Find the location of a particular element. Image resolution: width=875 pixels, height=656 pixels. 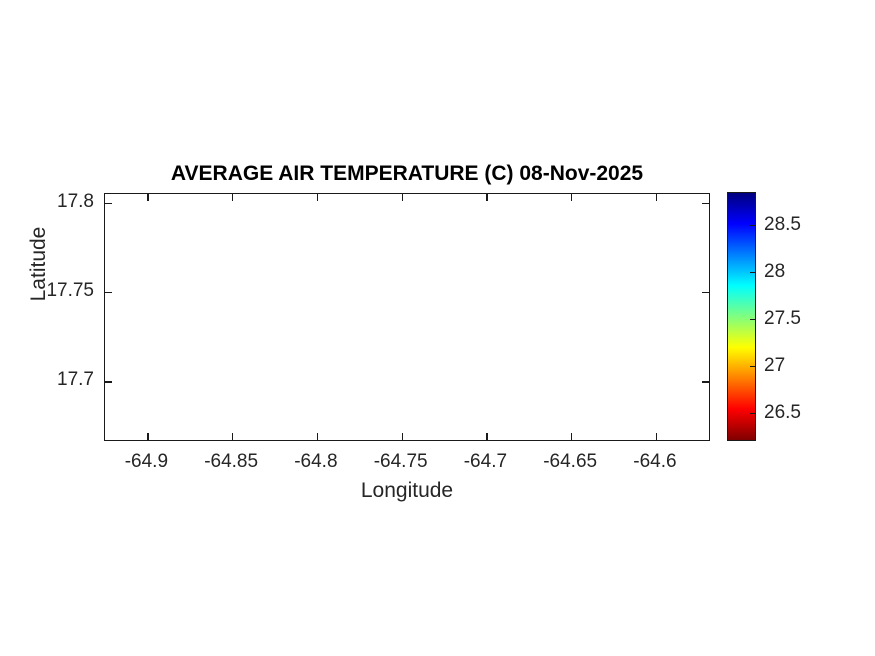

colorbar-tick-label: 28.5 is located at coordinates (782, 224).